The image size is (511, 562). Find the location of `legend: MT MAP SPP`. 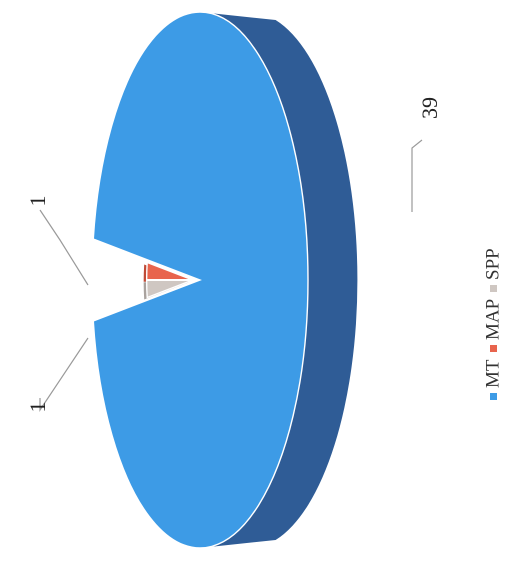

legend: MT MAP SPP is located at coordinates (492, 324).